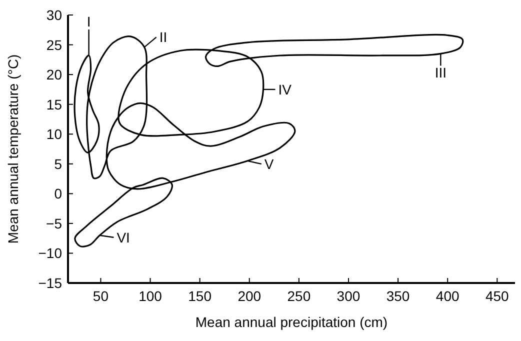  I want to click on x-tick-label: 150, so click(200, 296).